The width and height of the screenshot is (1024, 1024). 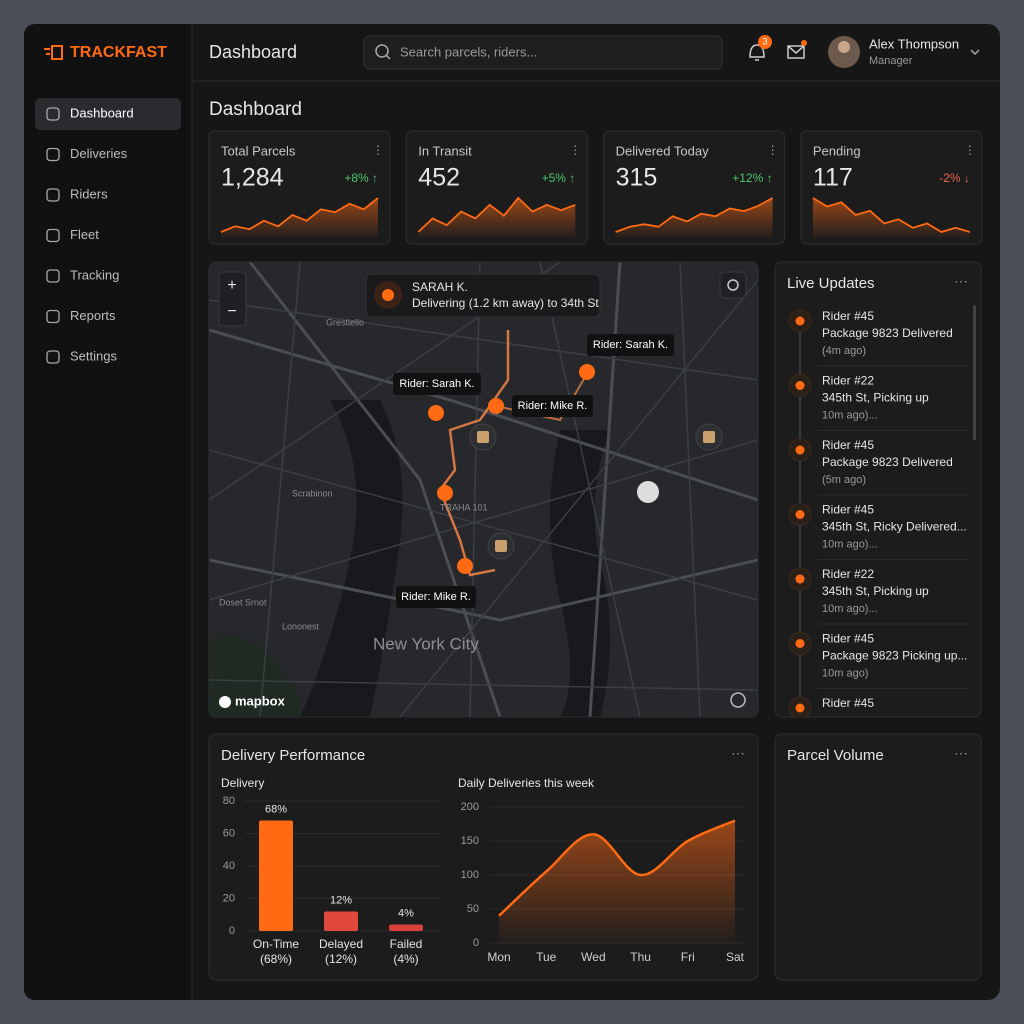 I want to click on nav-item: Fleet, so click(x=84, y=234).